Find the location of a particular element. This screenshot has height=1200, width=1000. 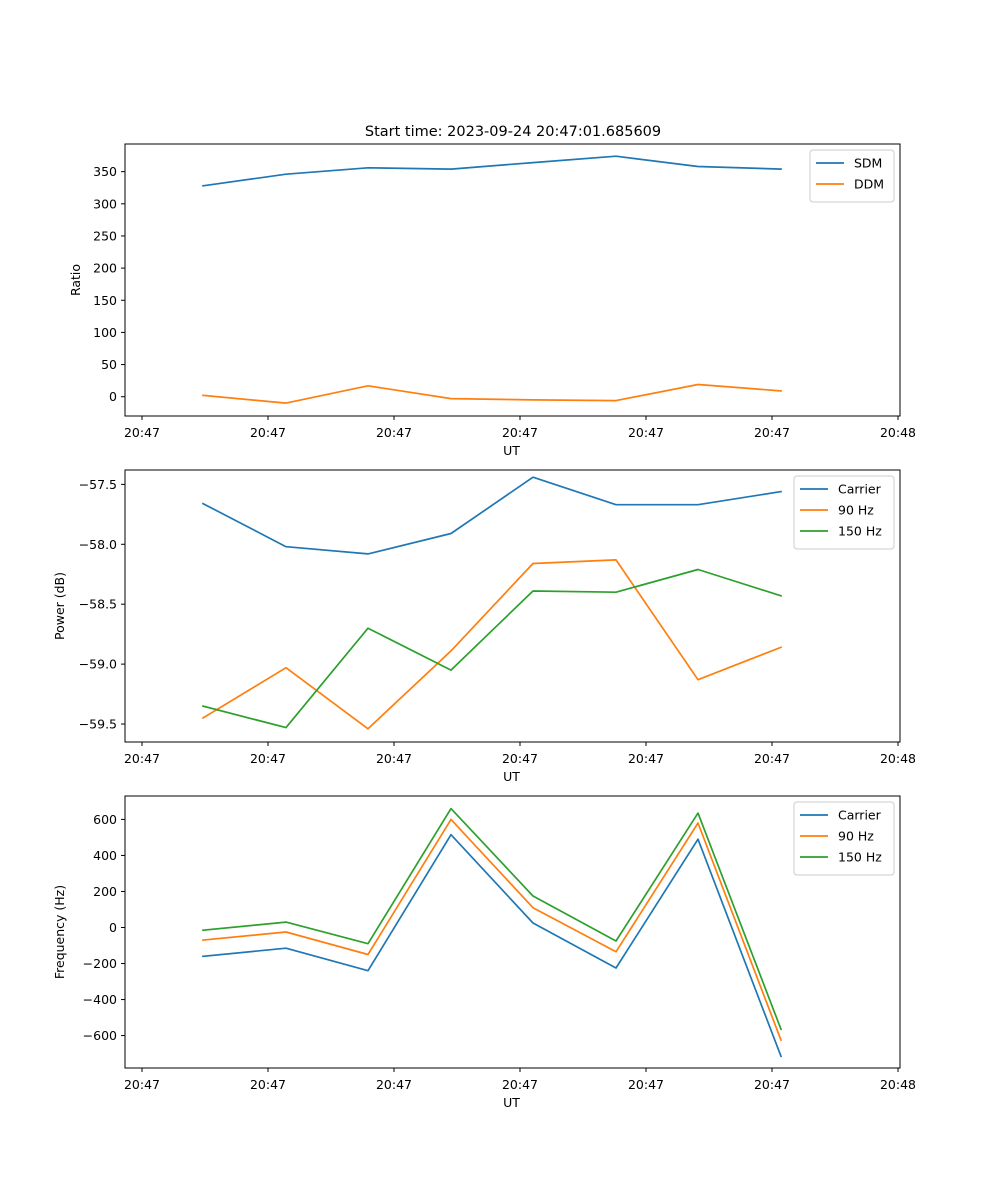

y-tick-label: 300 is located at coordinates (105, 203).